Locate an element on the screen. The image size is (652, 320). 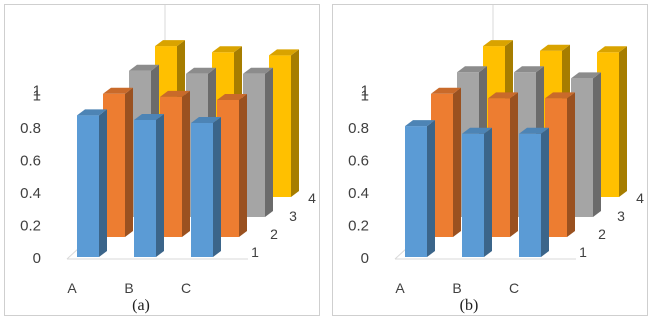
chart-caption: (a) is located at coordinates (141, 305).